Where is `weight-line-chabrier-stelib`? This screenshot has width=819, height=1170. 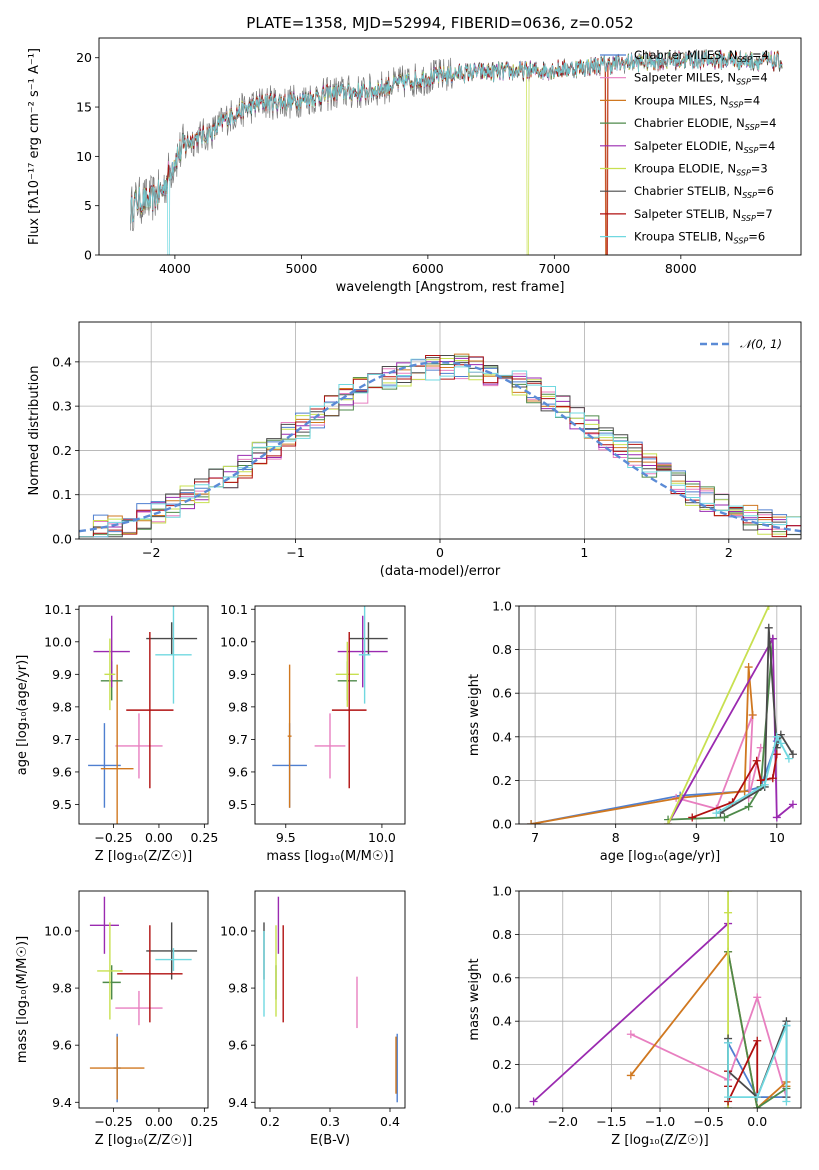 weight-line-chabrier-stelib is located at coordinates (756, 720).